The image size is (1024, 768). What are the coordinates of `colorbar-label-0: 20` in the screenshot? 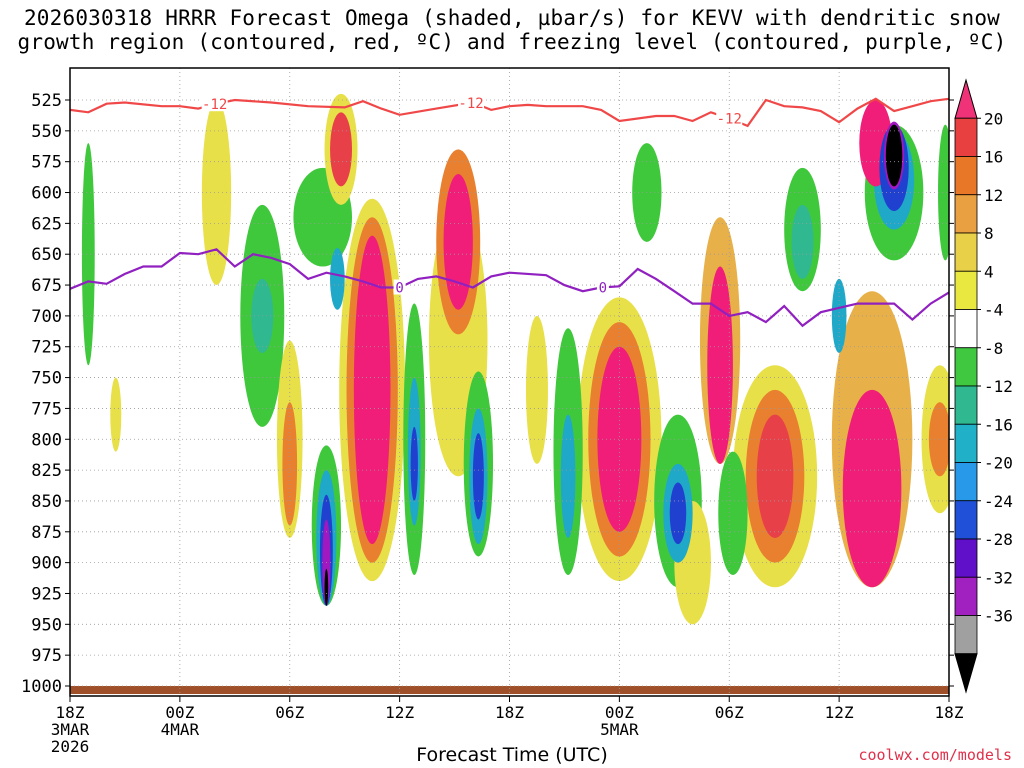 It's located at (993, 118).